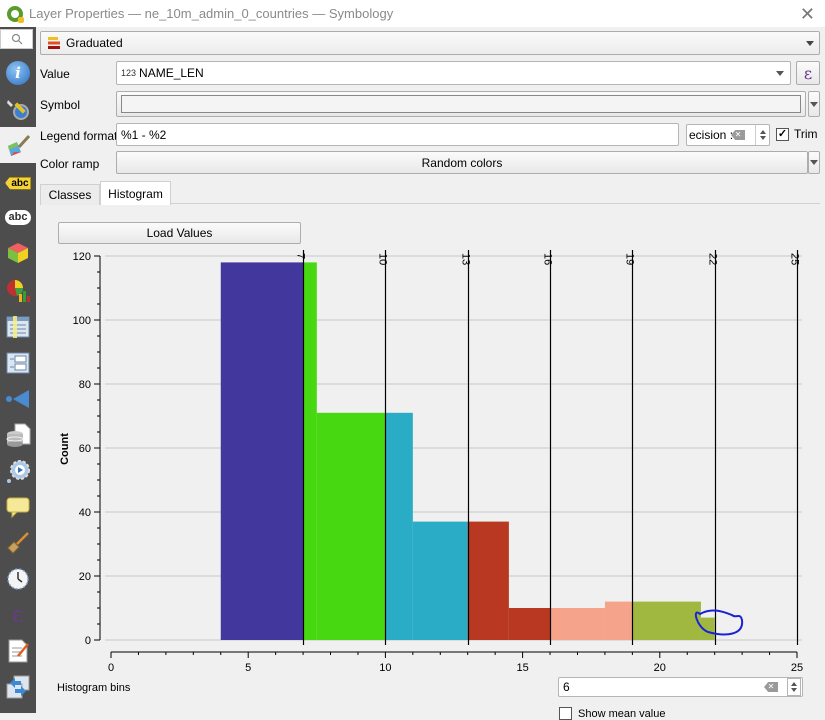 Image resolution: width=825 pixels, height=720 pixels. What do you see at coordinates (65, 449) in the screenshot?
I see `y-axis-label: Count` at bounding box center [65, 449].